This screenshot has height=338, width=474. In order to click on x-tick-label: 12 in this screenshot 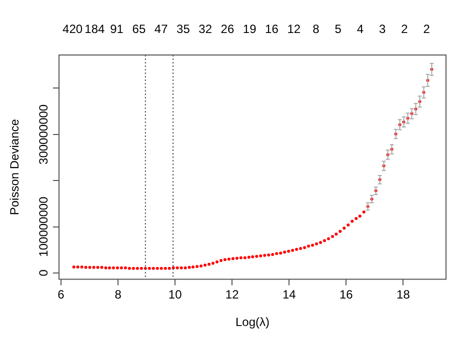, I will do `click(232, 295)`.